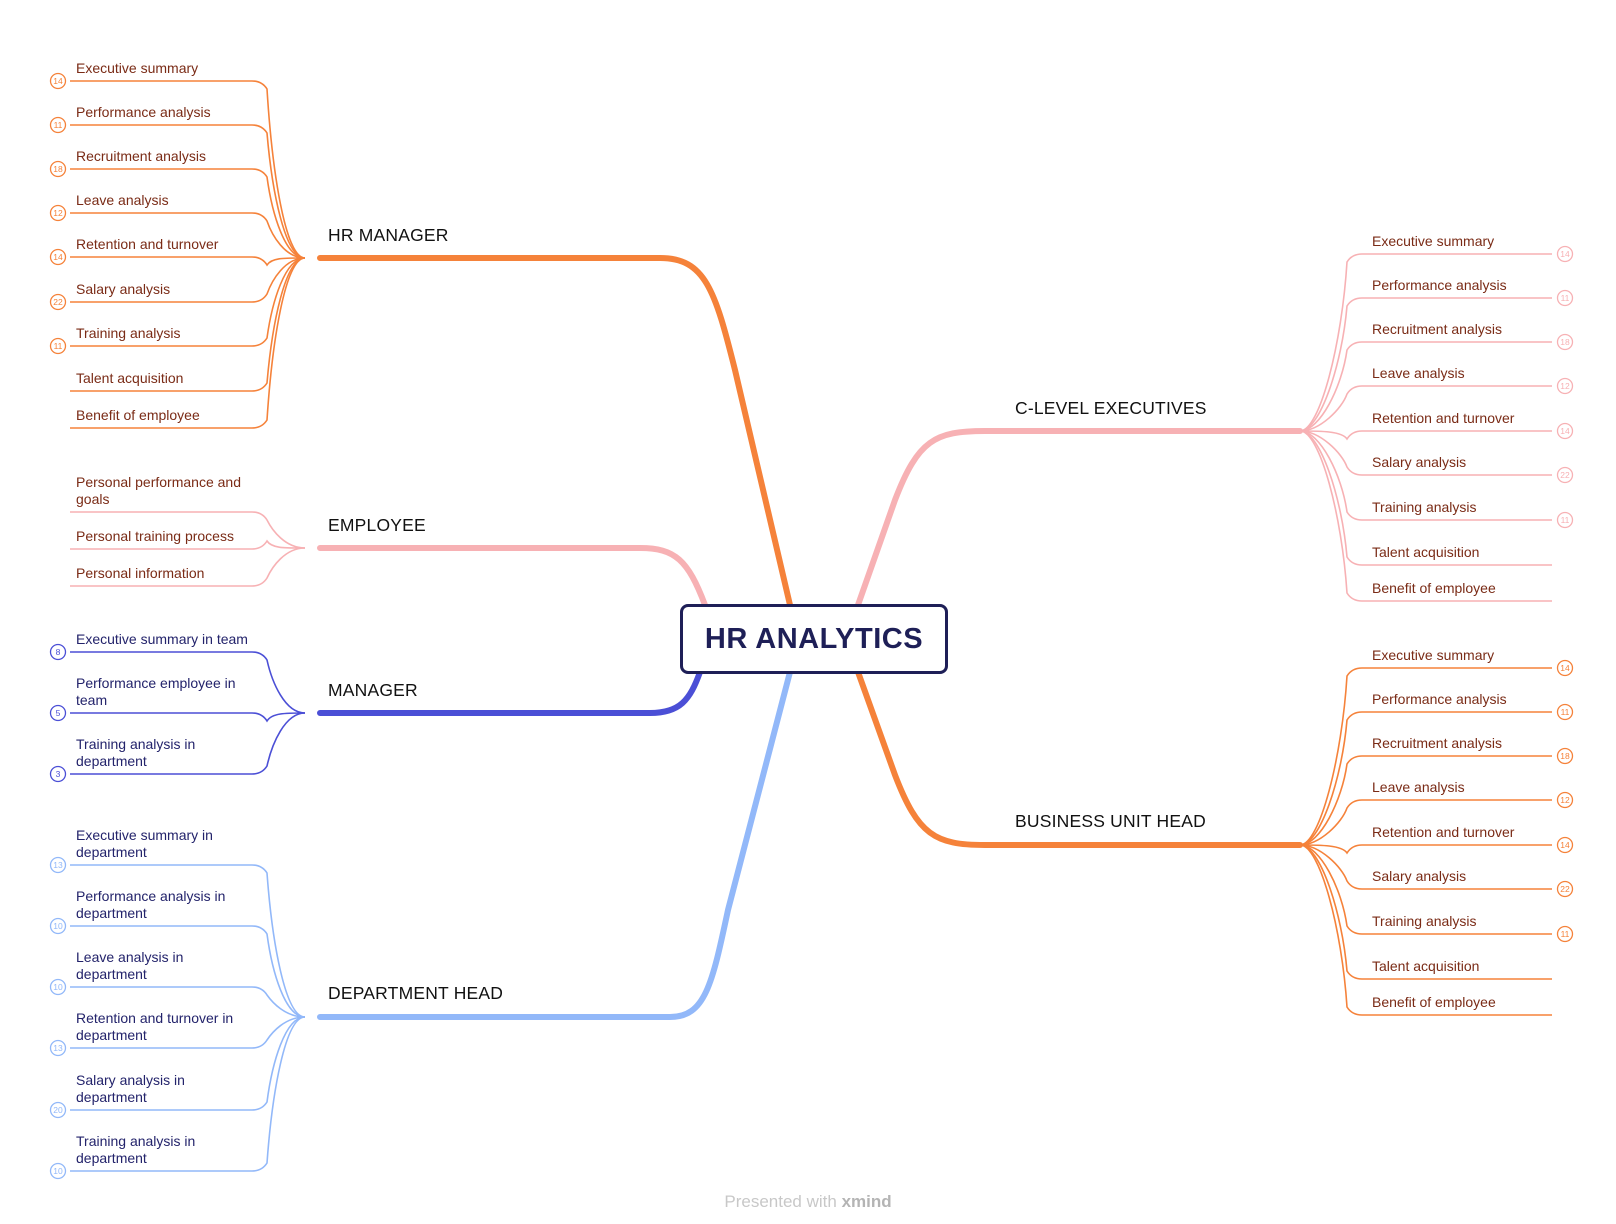 The height and width of the screenshot is (1224, 1616). What do you see at coordinates (866, 1201) in the screenshot?
I see `xmind-logo-text: xmind` at bounding box center [866, 1201].